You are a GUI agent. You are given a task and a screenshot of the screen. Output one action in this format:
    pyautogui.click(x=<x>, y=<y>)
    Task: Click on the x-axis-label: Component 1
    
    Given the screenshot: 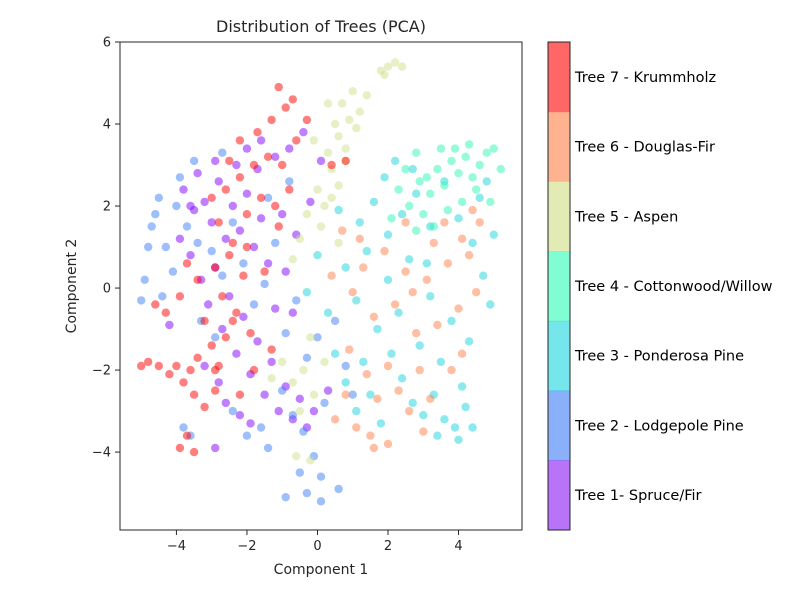 What is the action you would take?
    pyautogui.click(x=321, y=570)
    